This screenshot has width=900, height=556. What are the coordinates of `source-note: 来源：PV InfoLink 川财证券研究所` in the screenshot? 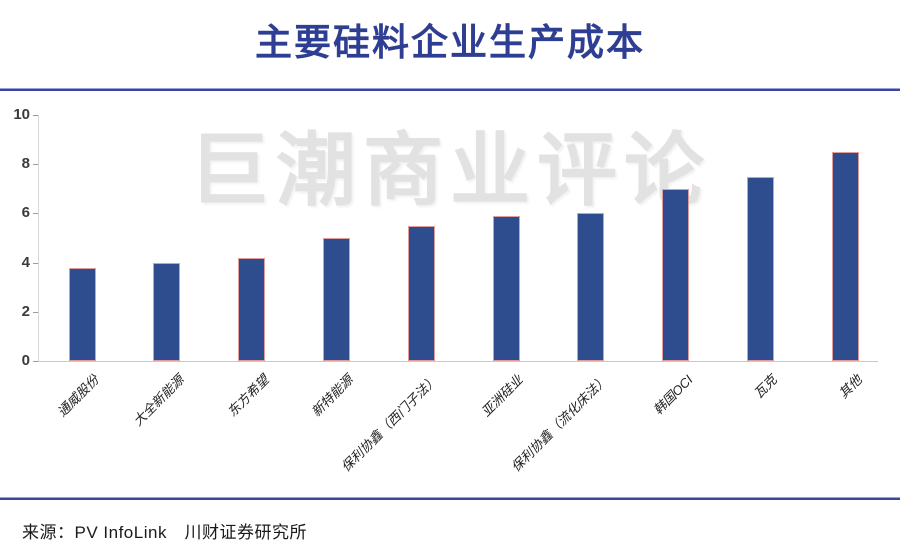 It's located at (164, 532).